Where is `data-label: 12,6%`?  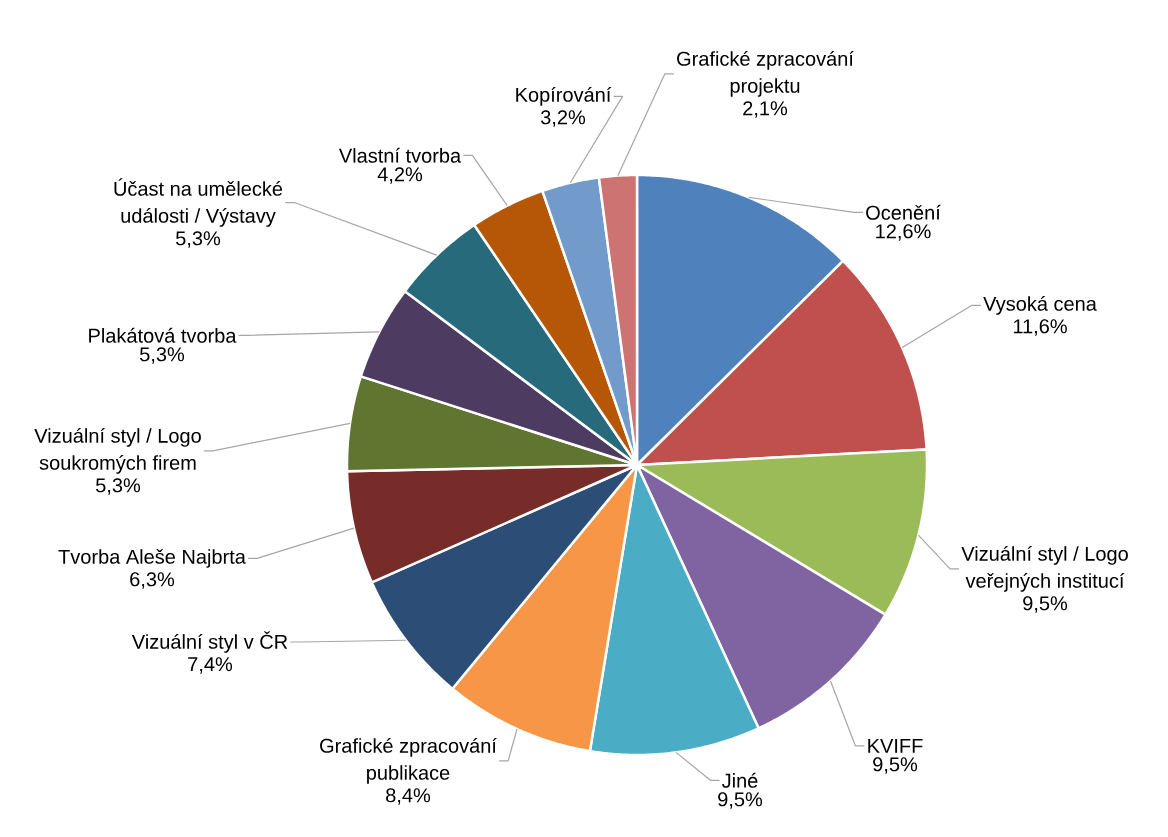
data-label: 12,6% is located at coordinates (903, 232).